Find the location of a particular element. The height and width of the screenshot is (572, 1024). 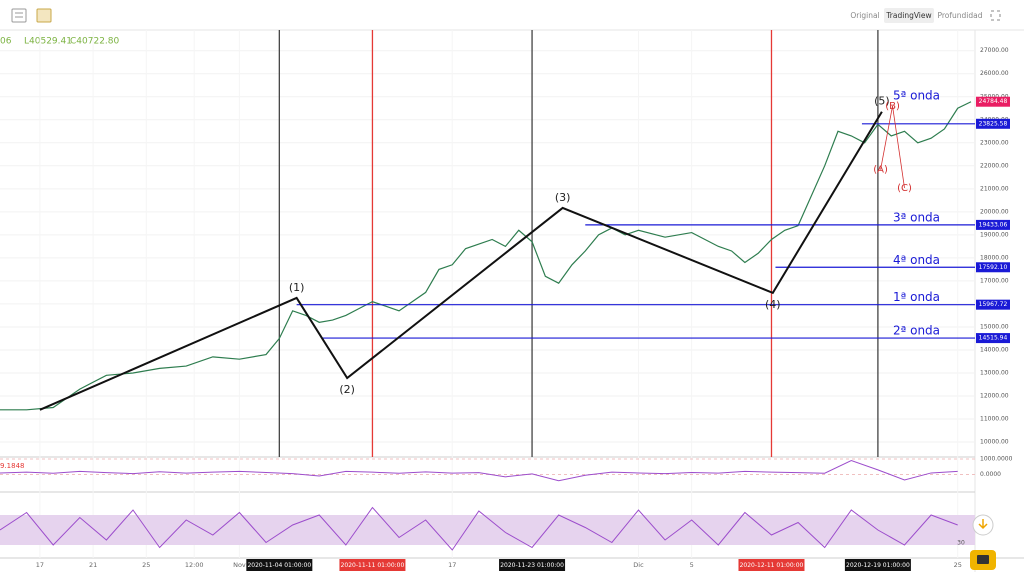

x-tick-label: 21 is located at coordinates (93, 565).